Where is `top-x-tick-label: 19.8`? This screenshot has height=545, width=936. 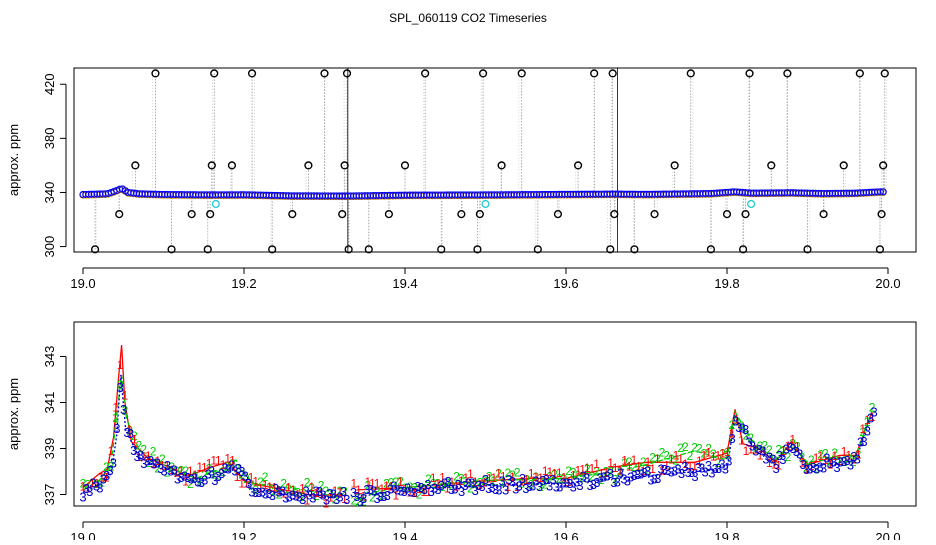
top-x-tick-label: 19.8 is located at coordinates (726, 283).